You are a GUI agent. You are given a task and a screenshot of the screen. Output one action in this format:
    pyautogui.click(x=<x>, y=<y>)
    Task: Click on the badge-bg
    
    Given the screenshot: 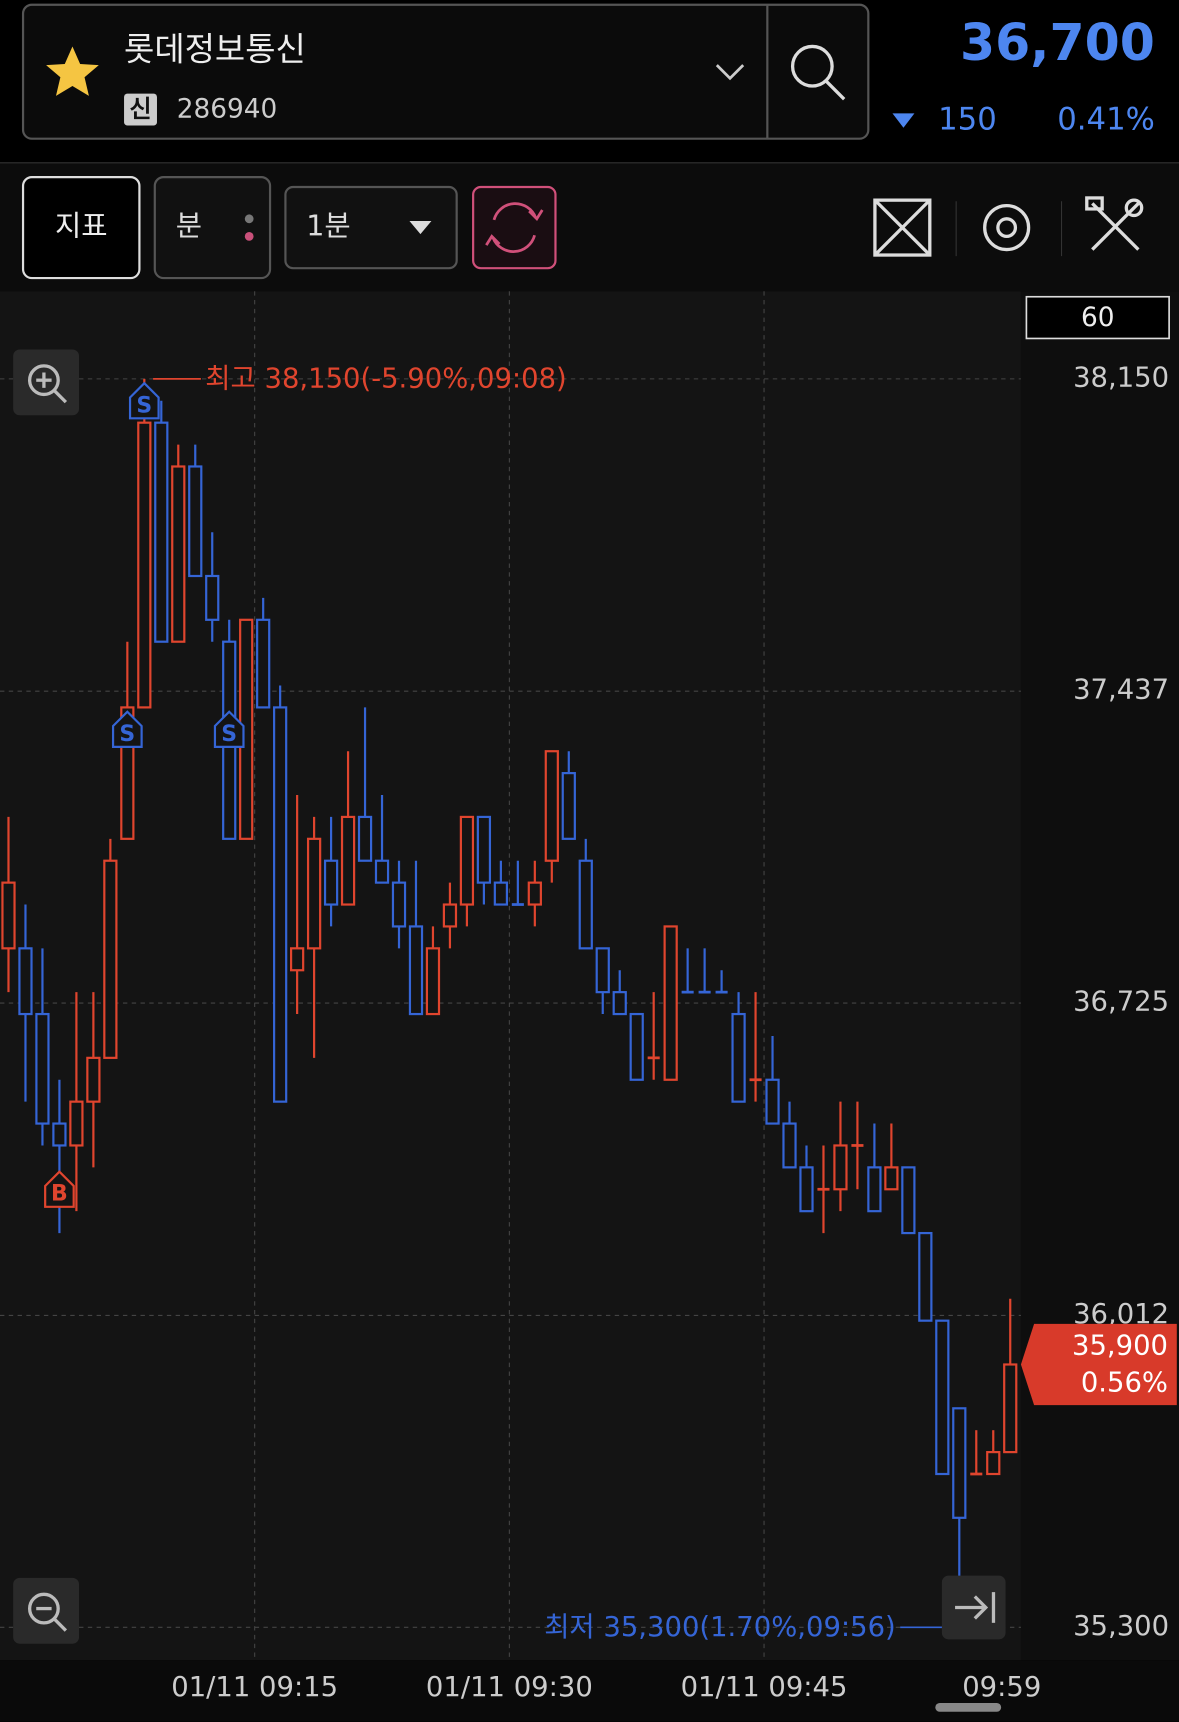 What is the action you would take?
    pyautogui.click(x=140, y=109)
    